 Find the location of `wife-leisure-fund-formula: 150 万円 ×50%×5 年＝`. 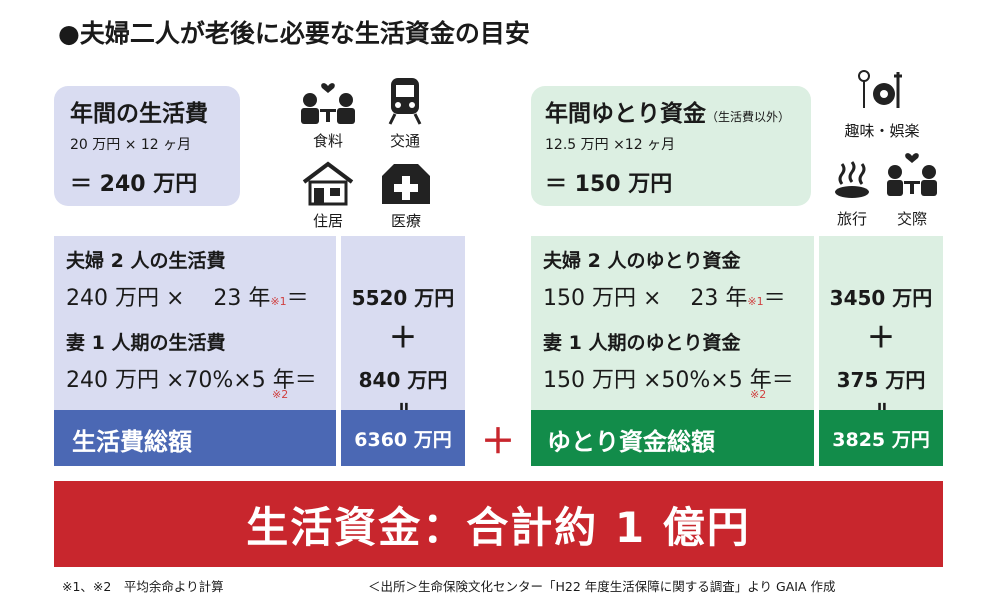

wife-leisure-fund-formula: 150 万円 ×50%×5 年＝ is located at coordinates (668, 380).